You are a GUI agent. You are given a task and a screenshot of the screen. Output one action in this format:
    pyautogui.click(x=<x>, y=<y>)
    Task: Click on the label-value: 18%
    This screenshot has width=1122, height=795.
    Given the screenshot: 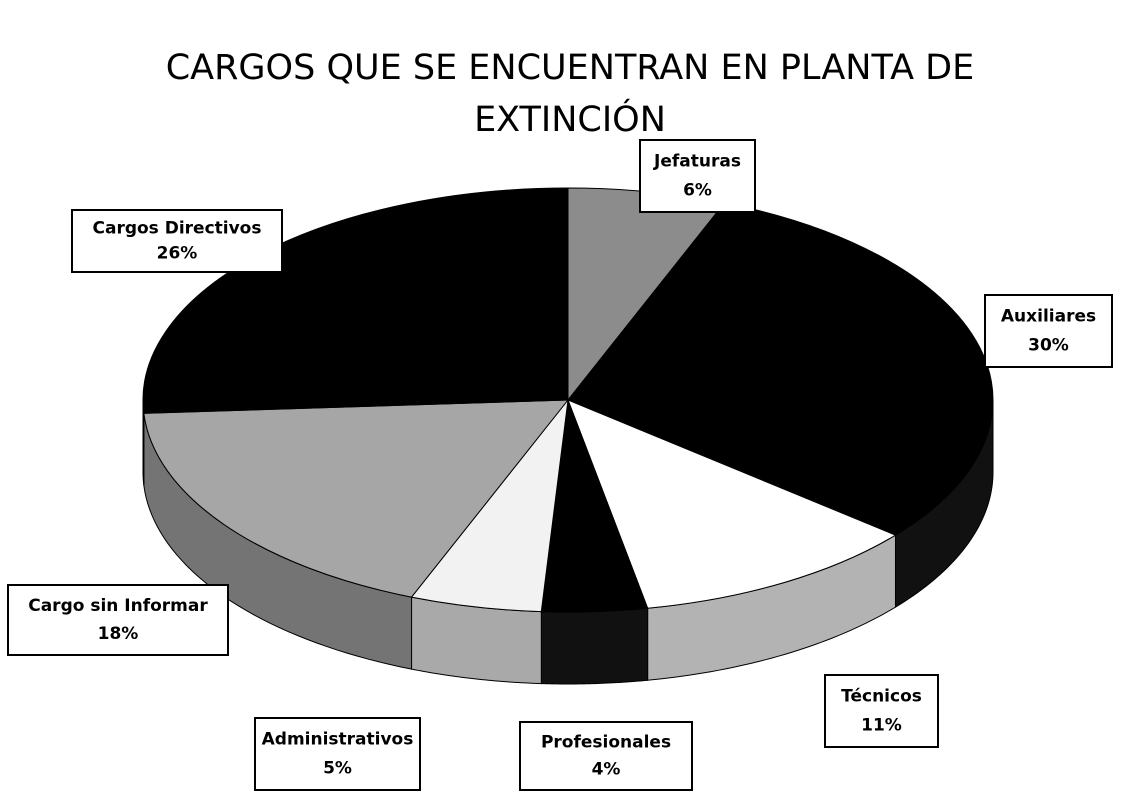 What is the action you would take?
    pyautogui.click(x=118, y=634)
    